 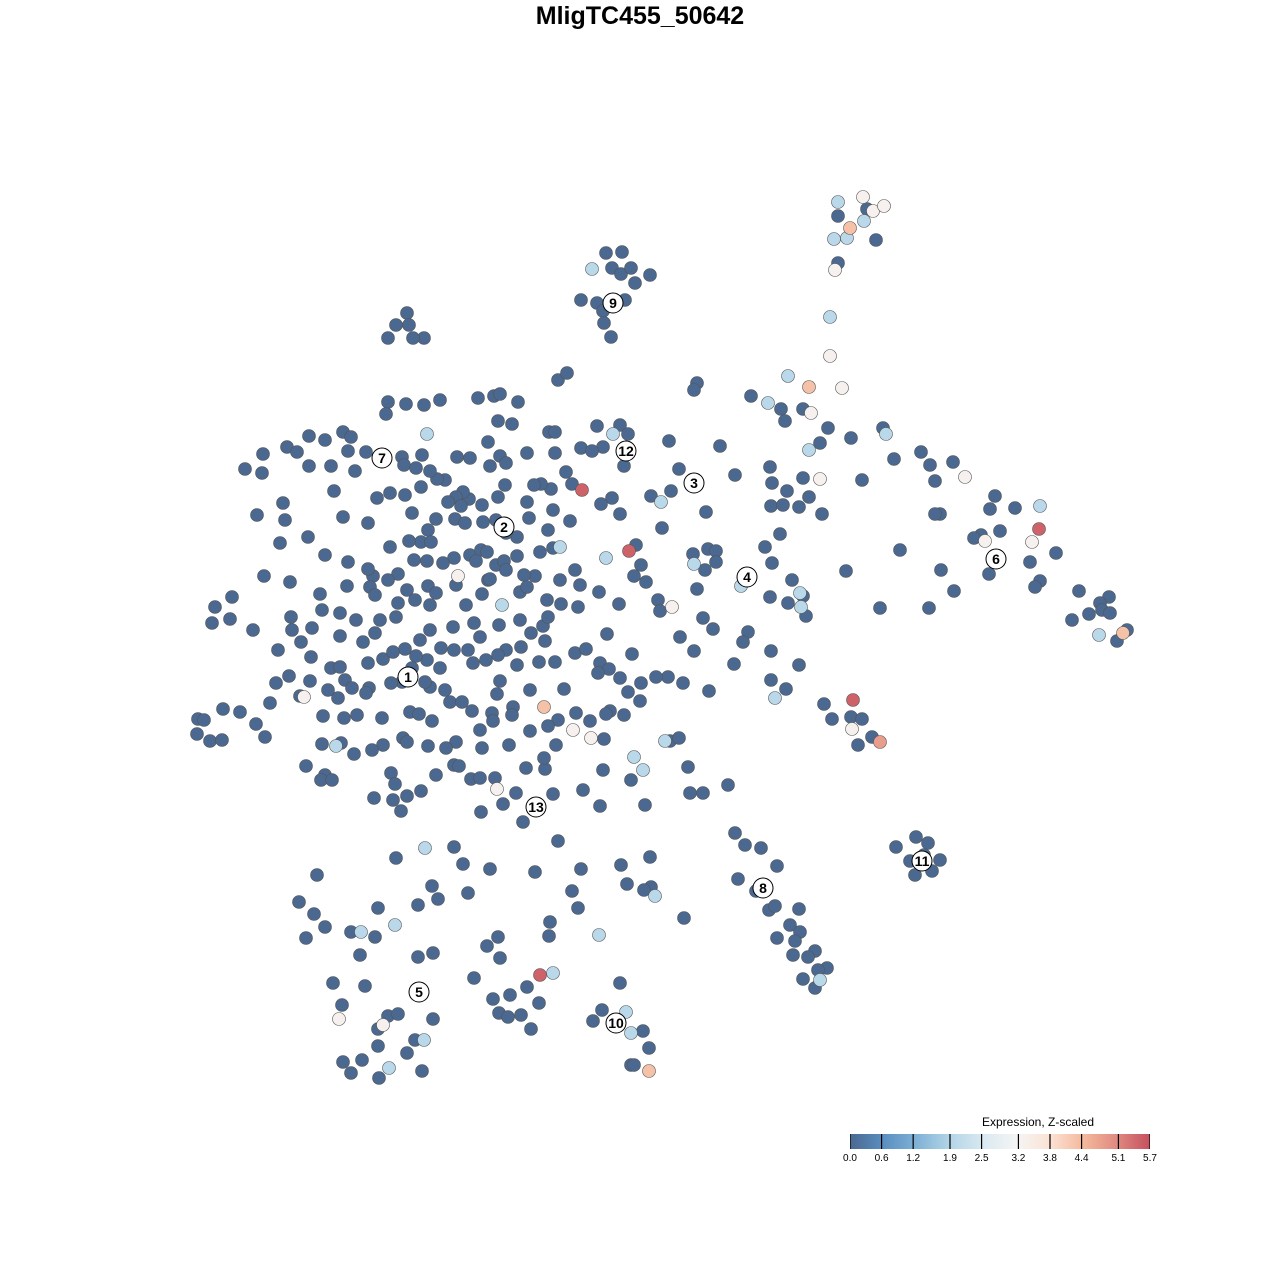 What do you see at coordinates (913, 1158) in the screenshot?
I see `legend-tick-label: 1.2` at bounding box center [913, 1158].